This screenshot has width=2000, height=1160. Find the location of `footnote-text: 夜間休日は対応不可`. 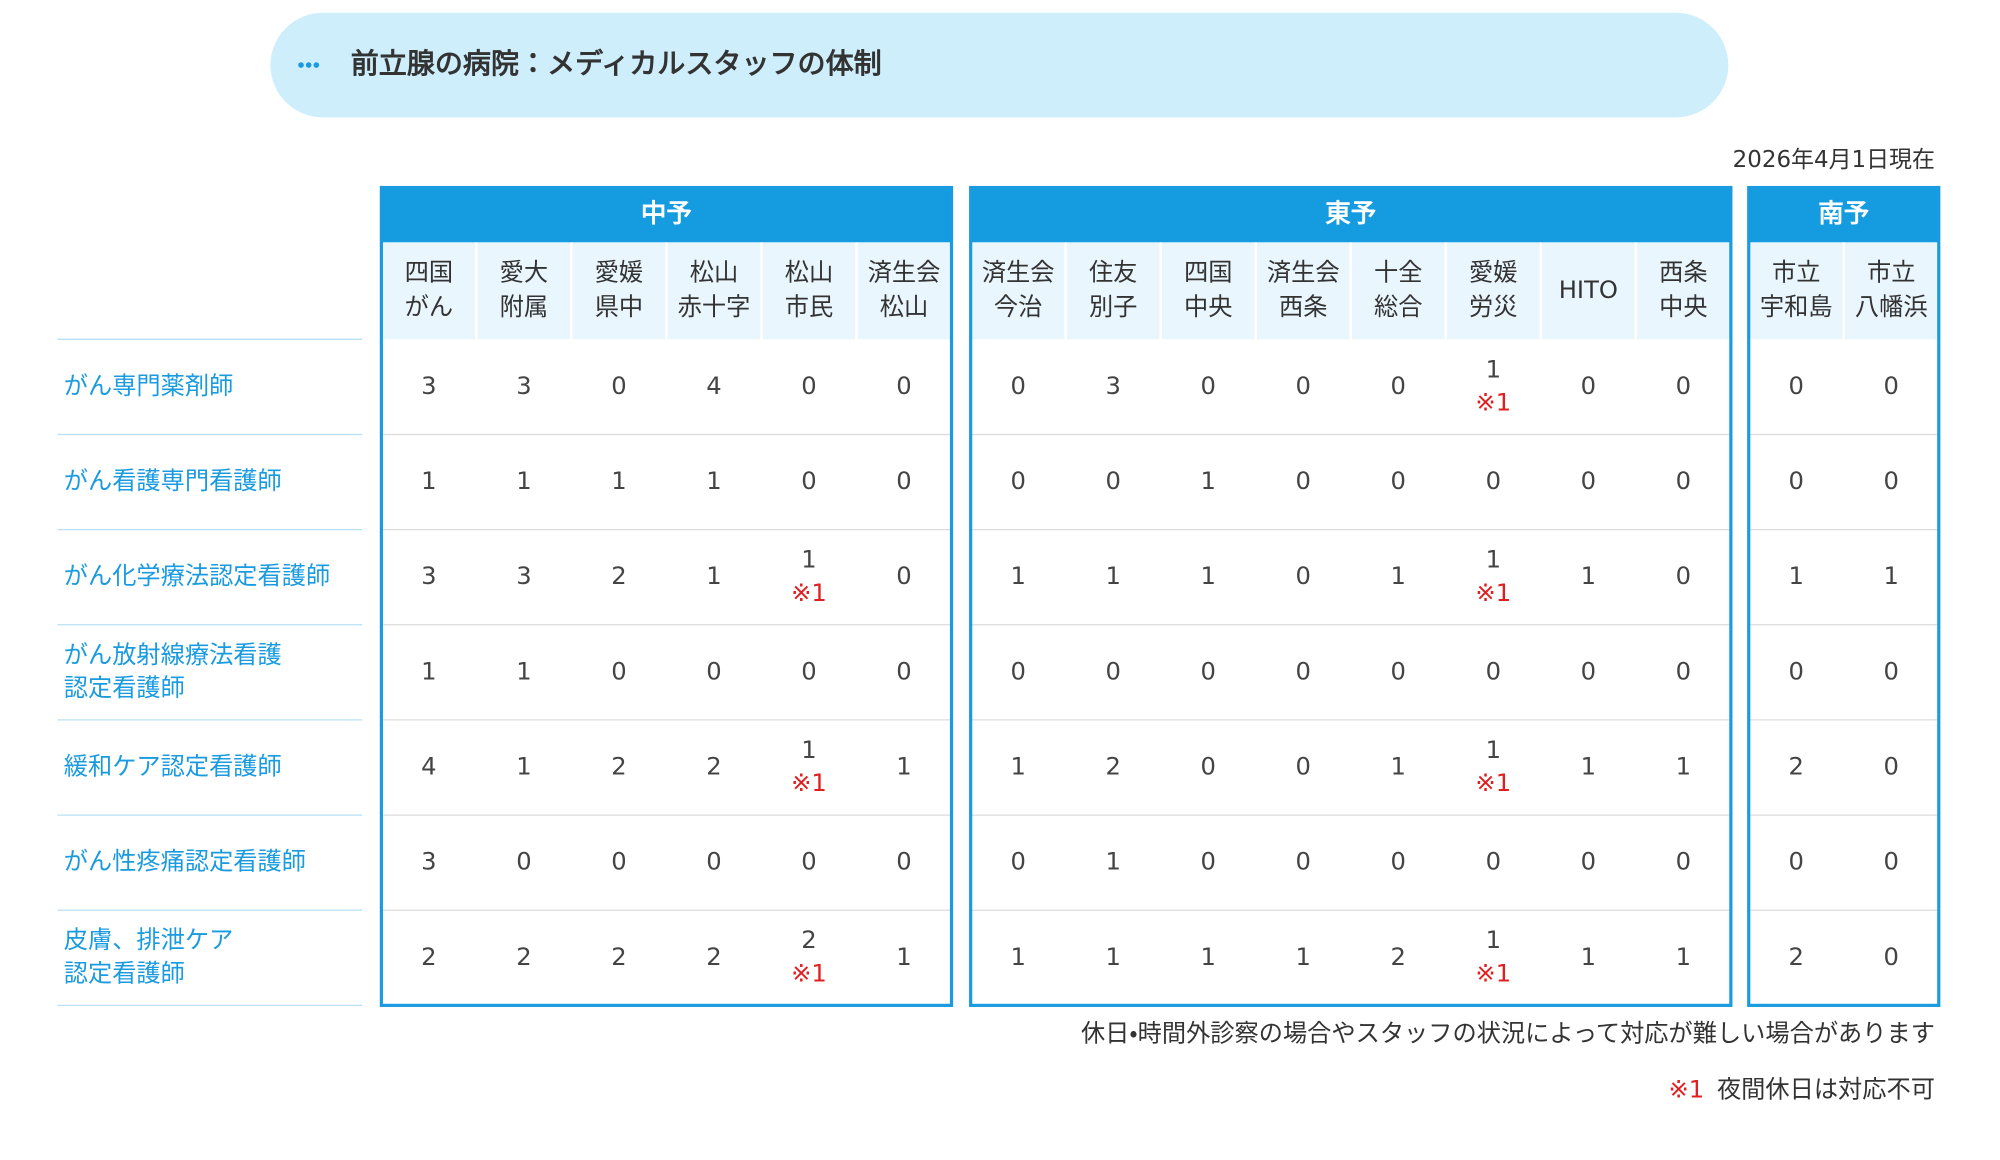

footnote-text: 夜間休日は対応不可 is located at coordinates (1826, 1090).